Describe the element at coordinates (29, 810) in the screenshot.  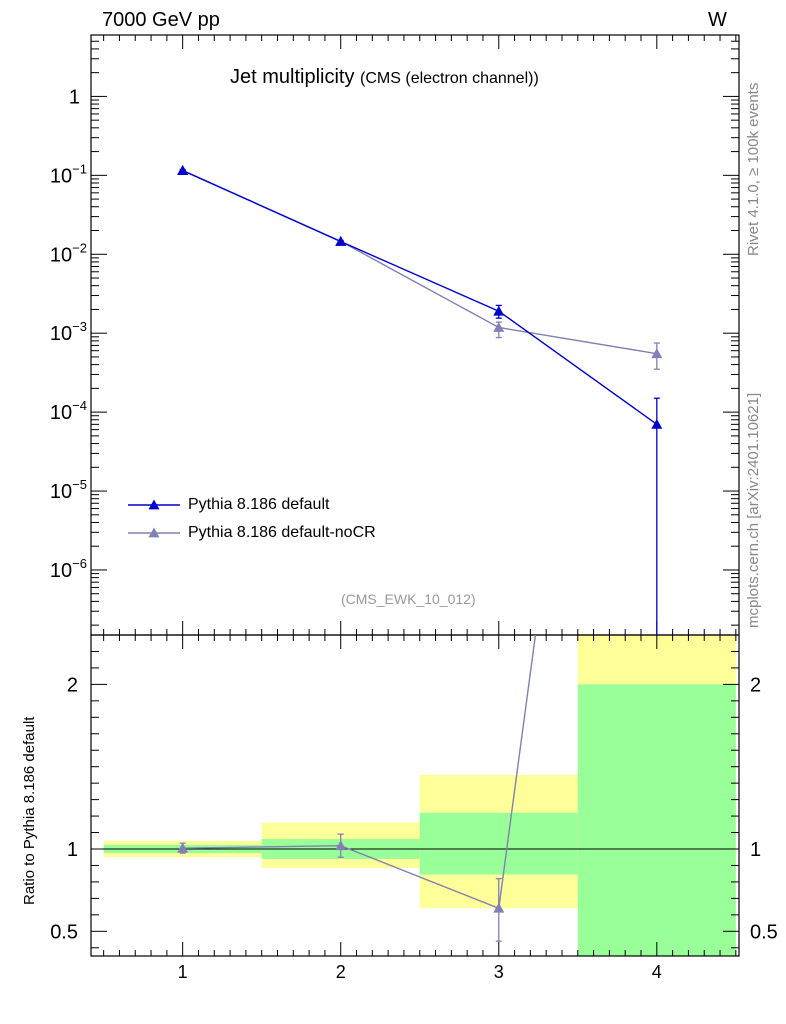
I see `ratio-y-axis-label: Ratio to Pythia 8.186 default` at that location.